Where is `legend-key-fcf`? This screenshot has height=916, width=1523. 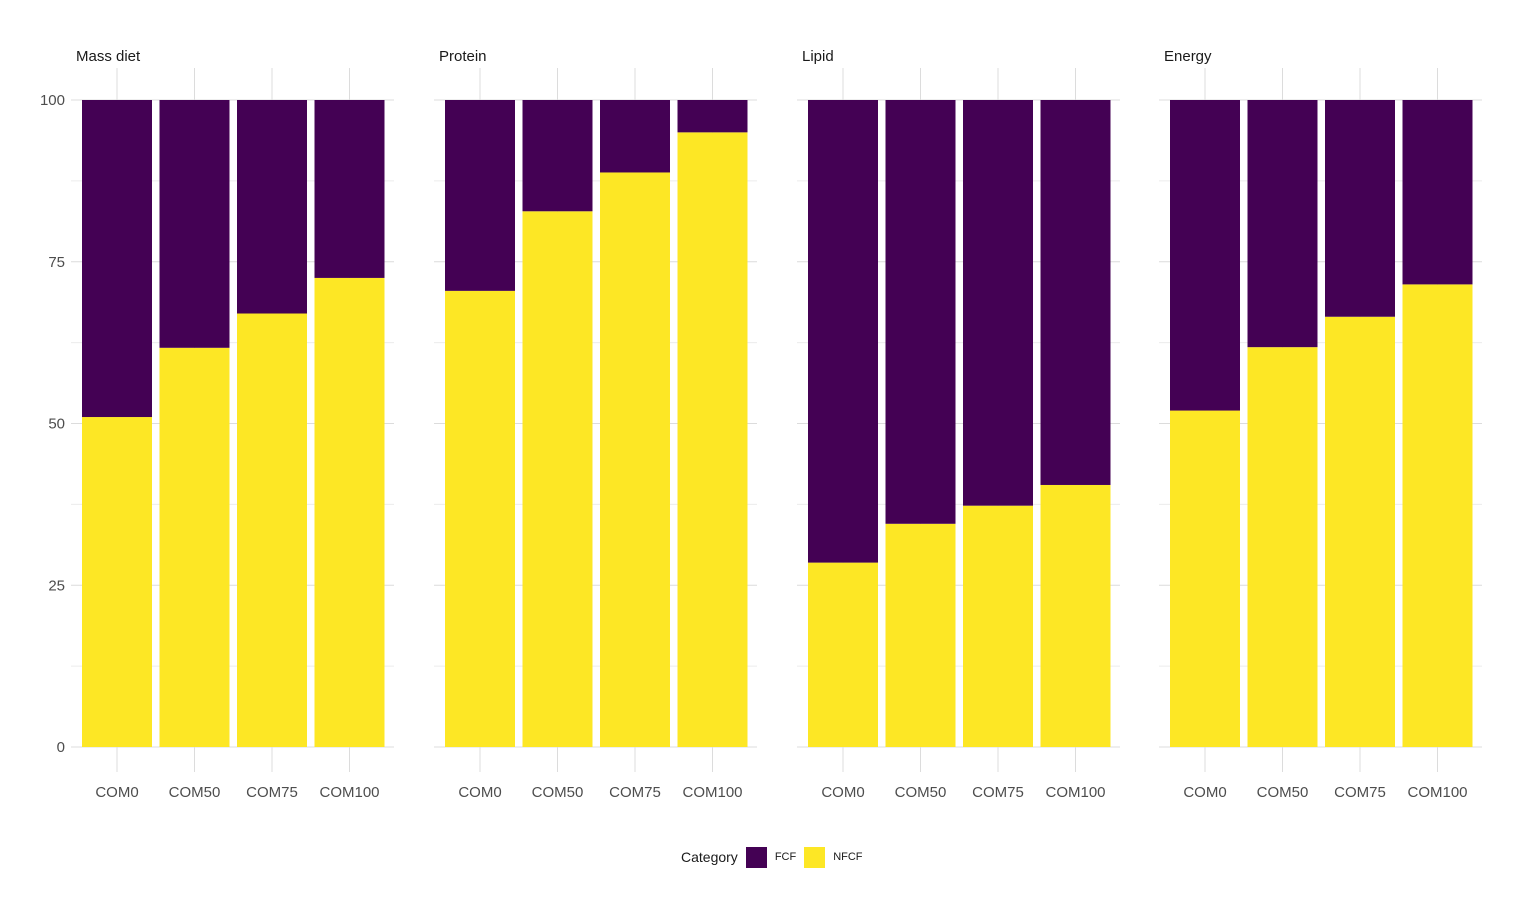
legend-key-fcf is located at coordinates (756, 857).